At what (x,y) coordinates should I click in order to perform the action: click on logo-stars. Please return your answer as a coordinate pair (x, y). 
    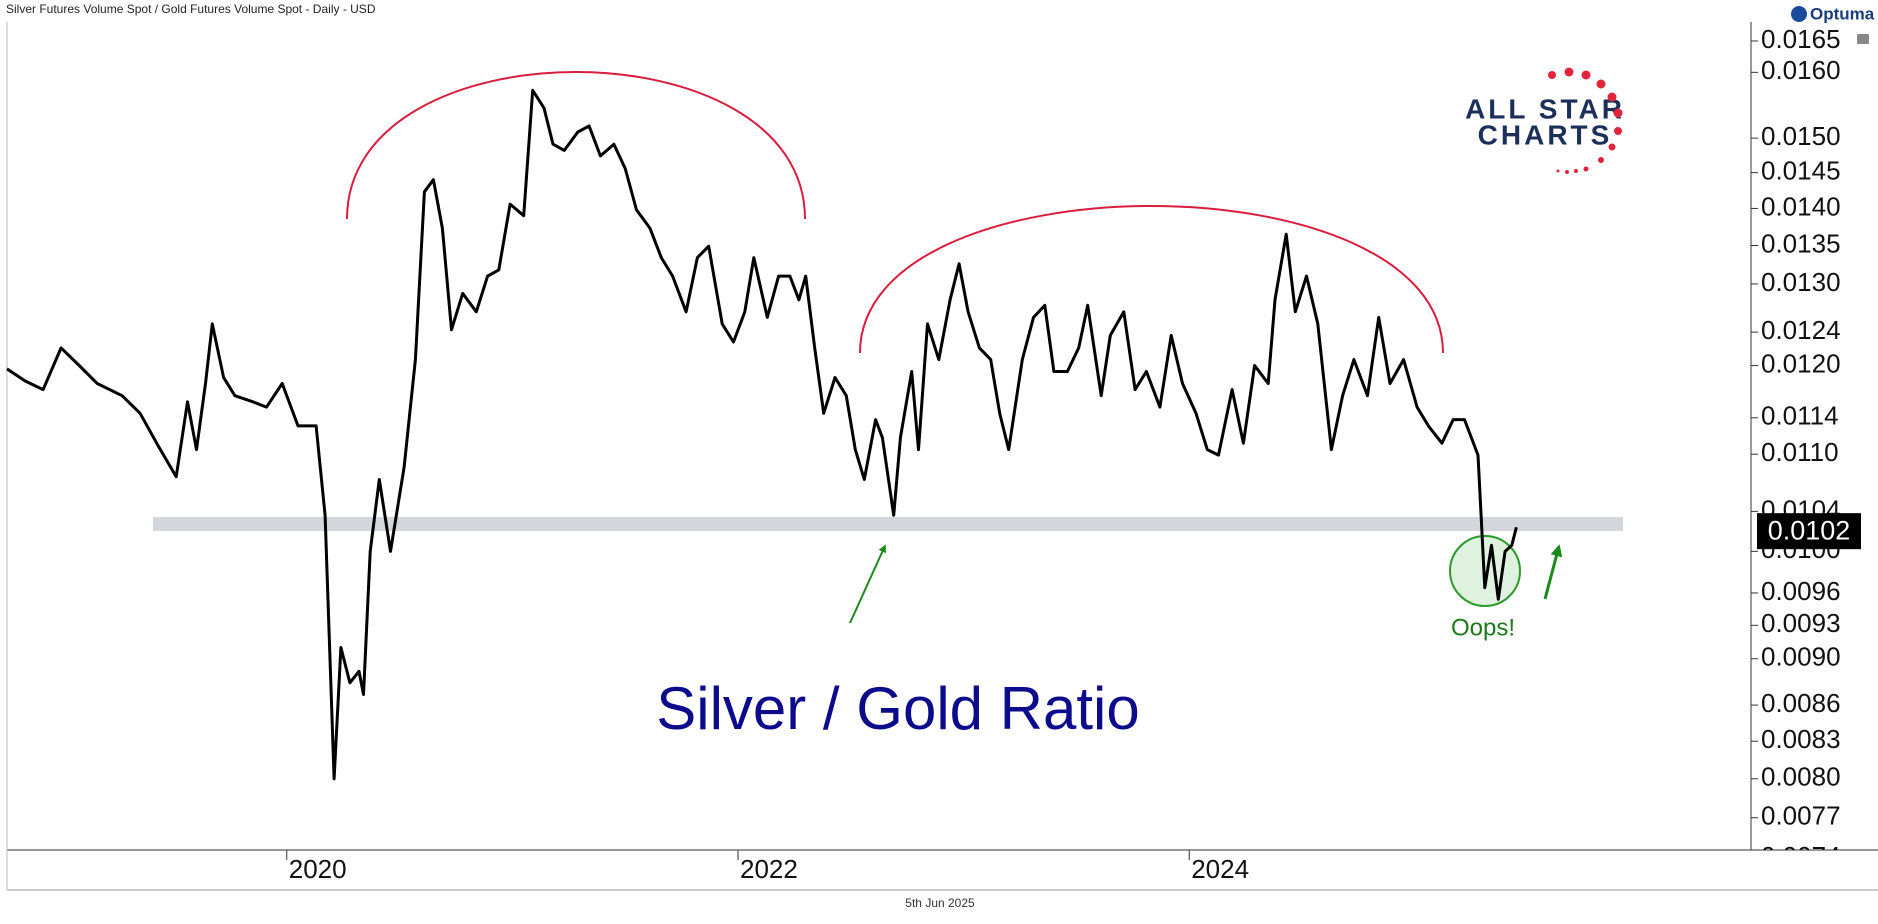
    Looking at the image, I should click on (1585, 120).